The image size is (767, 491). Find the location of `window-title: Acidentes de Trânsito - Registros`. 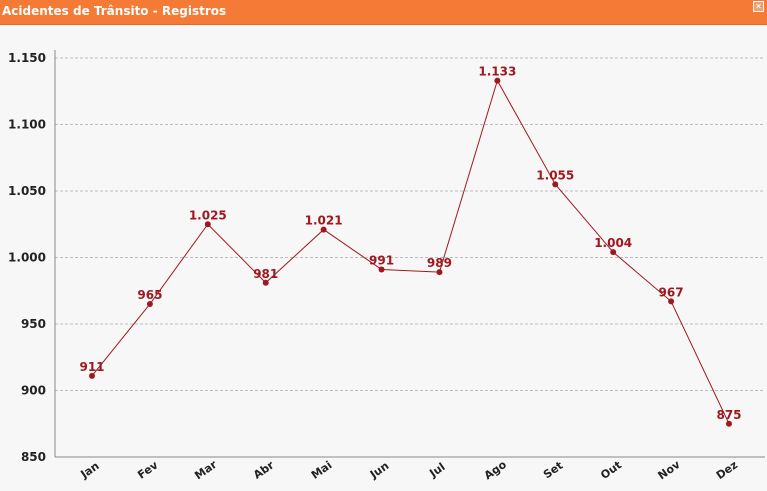

window-title: Acidentes de Trânsito - Registros is located at coordinates (114, 11).